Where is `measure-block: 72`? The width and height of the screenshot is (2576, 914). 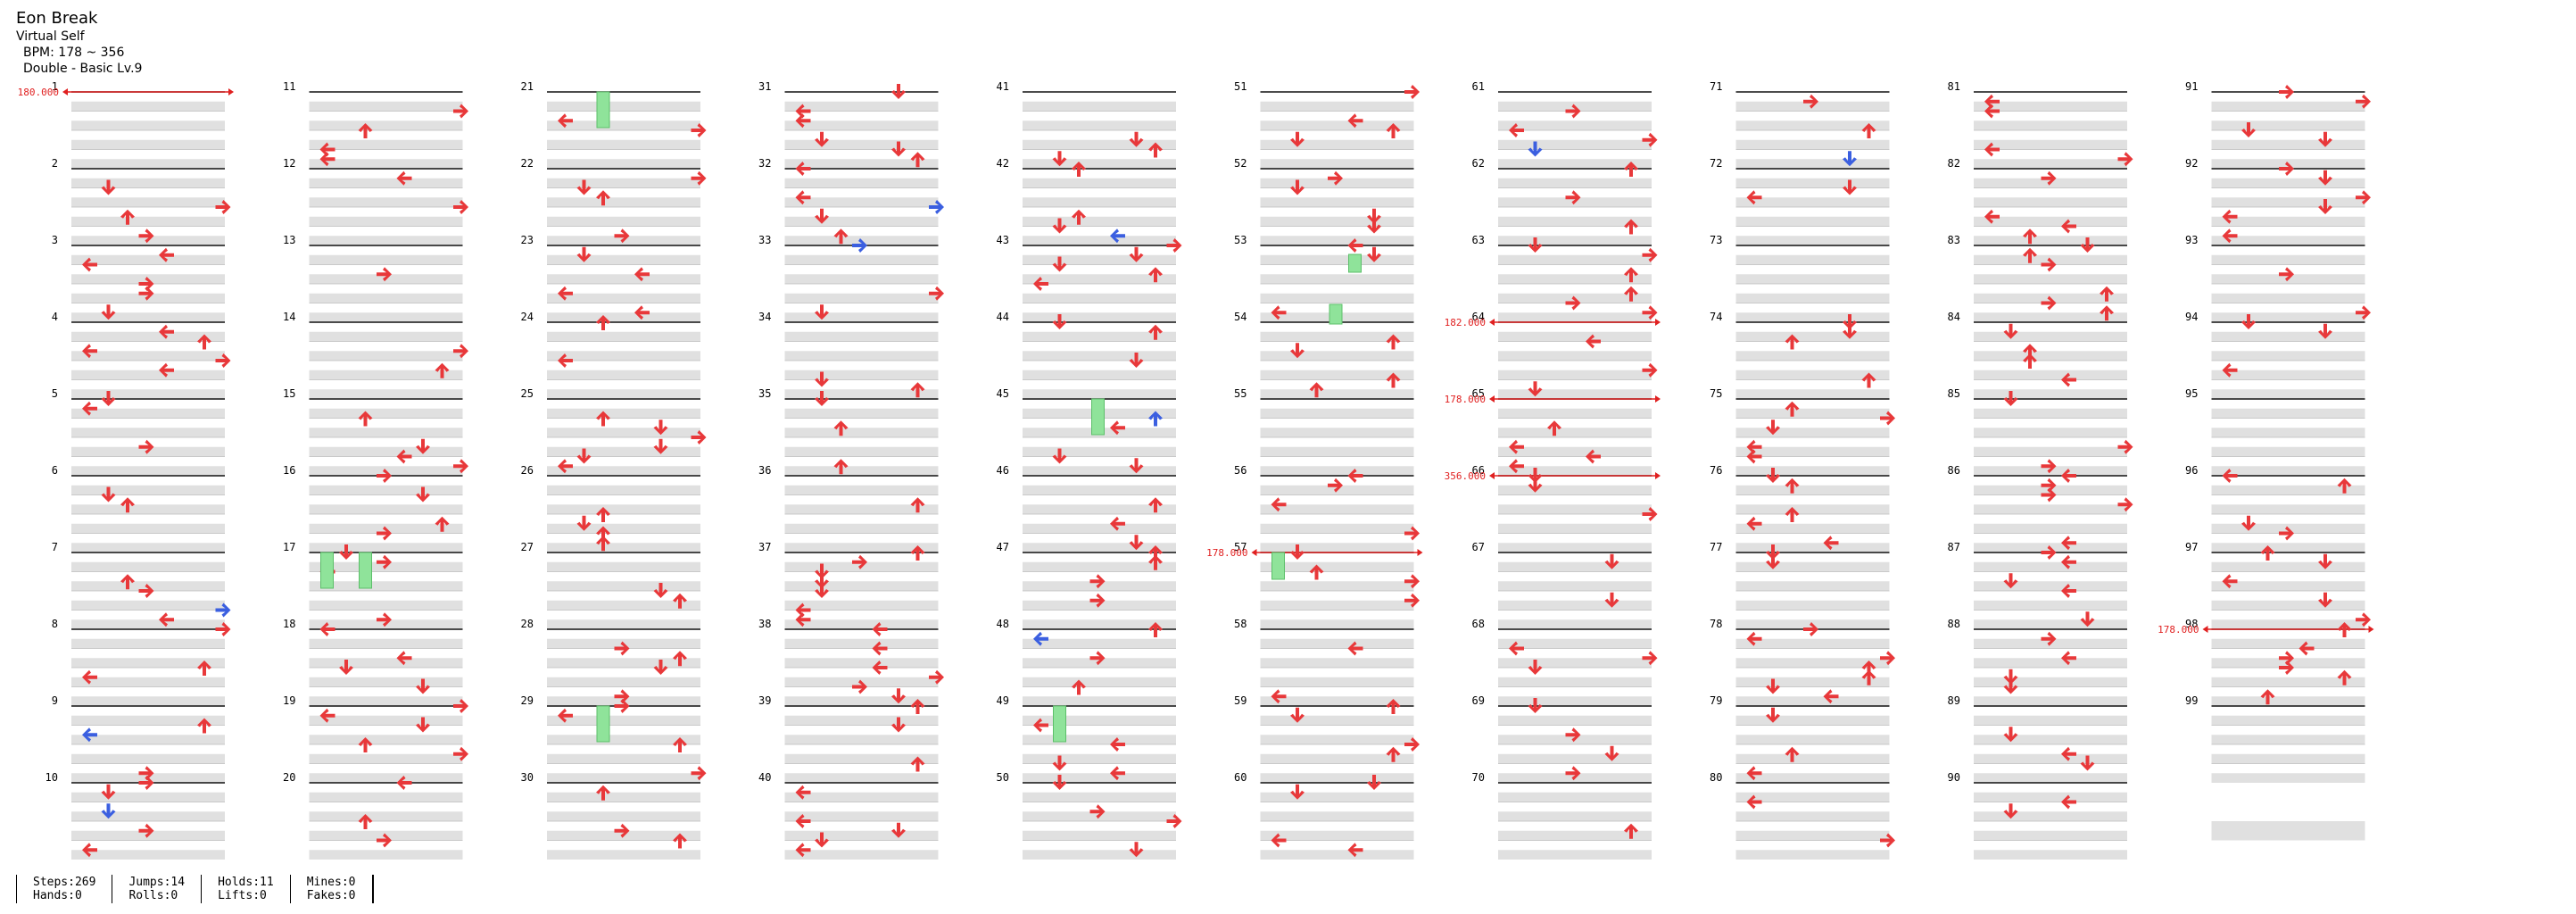 measure-block: 72 is located at coordinates (1800, 201).